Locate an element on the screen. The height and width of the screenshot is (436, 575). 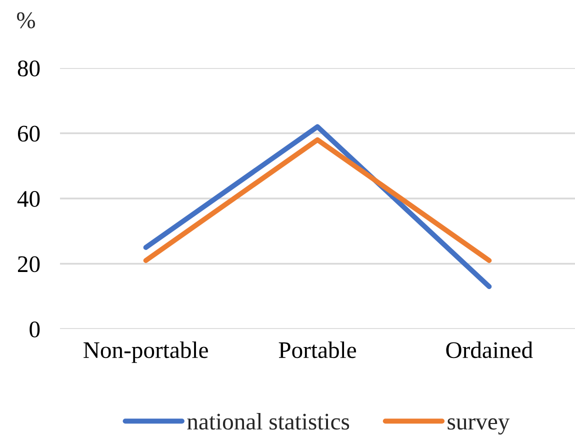
y-tick-label: 20 is located at coordinates (29, 264).